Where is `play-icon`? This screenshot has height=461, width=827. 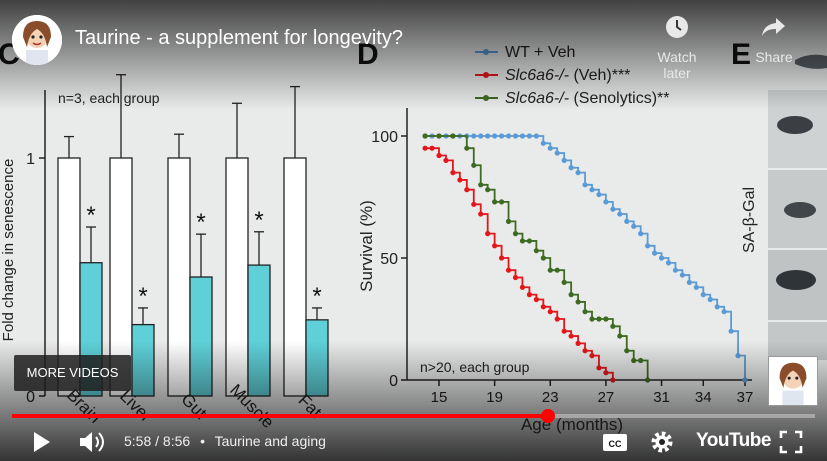 play-icon is located at coordinates (42, 442).